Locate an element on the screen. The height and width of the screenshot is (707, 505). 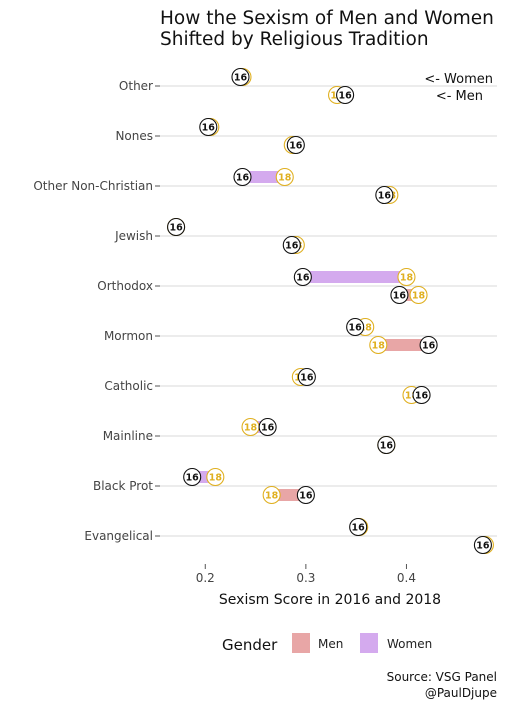
point-label-women-2016-mainline: 16 is located at coordinates (268, 428).